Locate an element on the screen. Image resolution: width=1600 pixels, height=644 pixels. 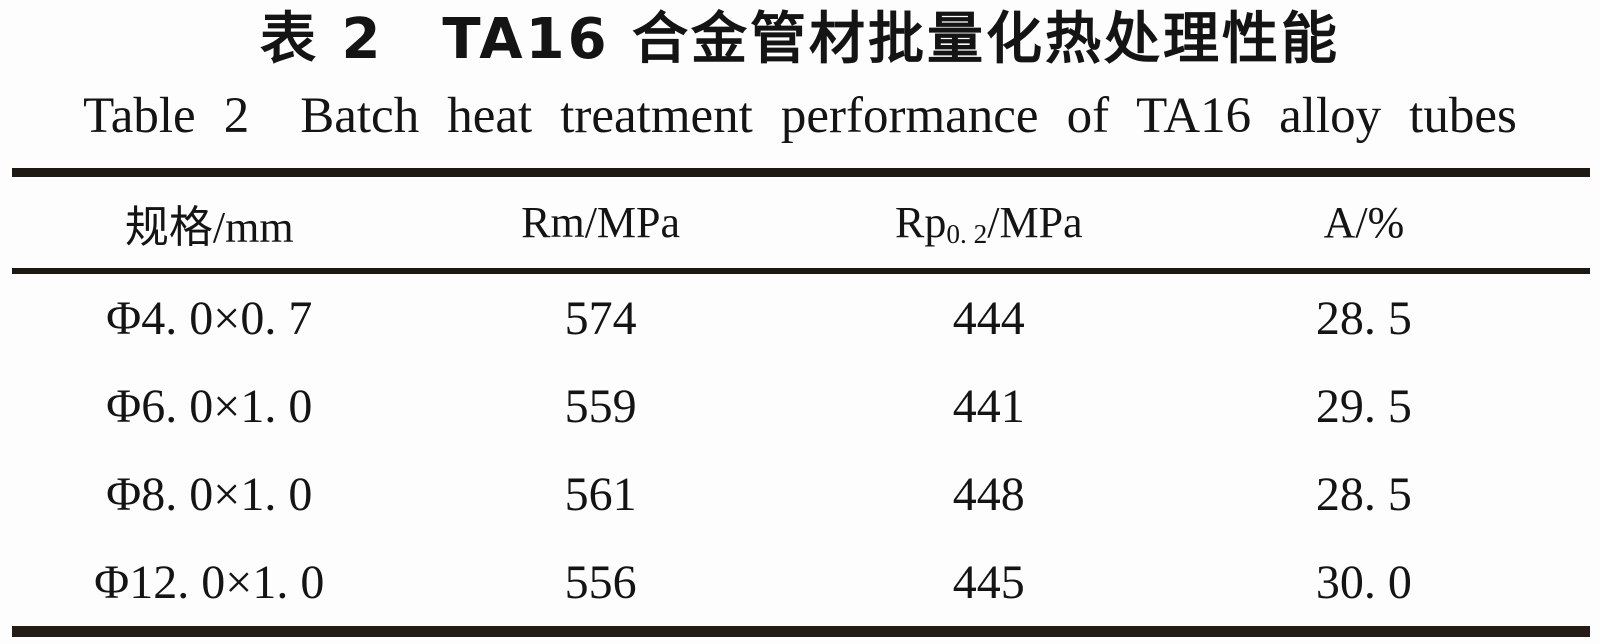
header-elongation: A/% is located at coordinates (1364, 222).